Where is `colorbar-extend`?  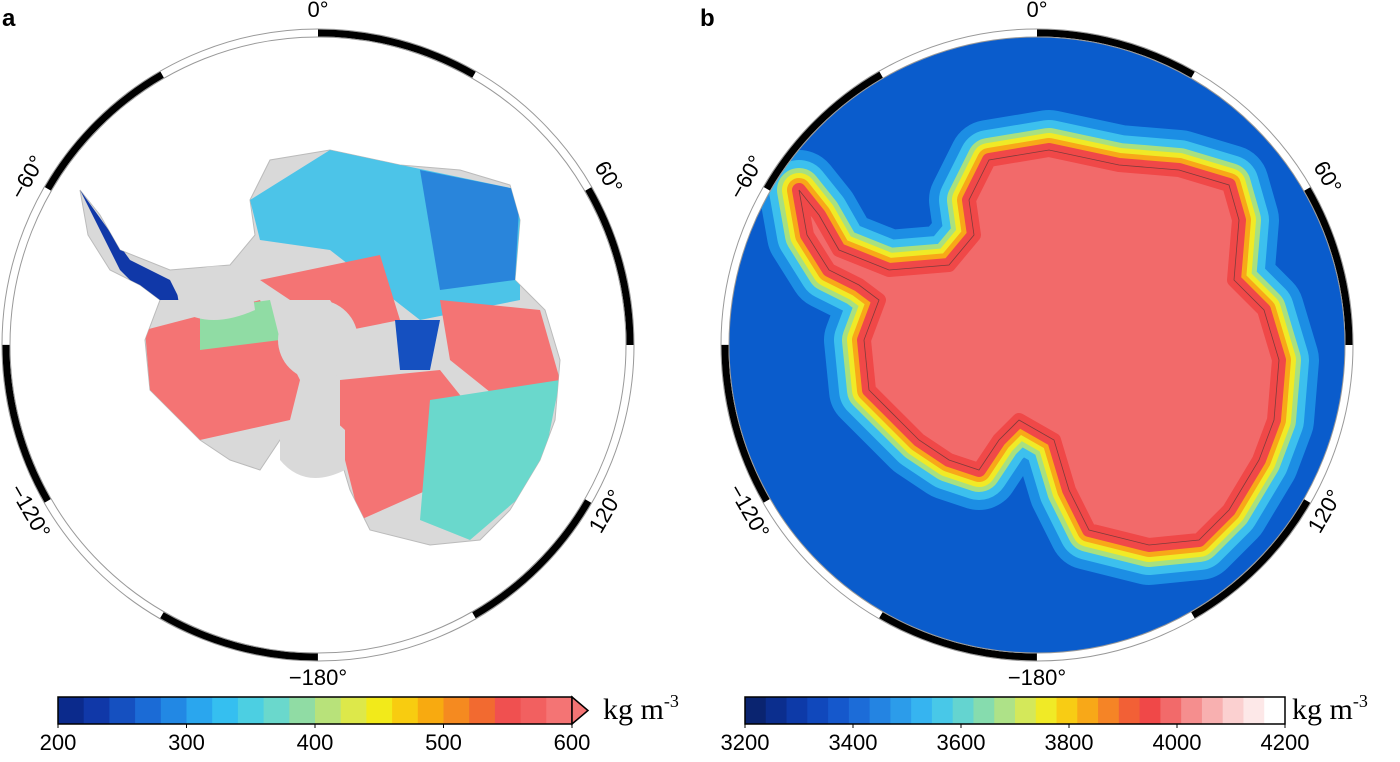
colorbar-extend is located at coordinates (580, 710).